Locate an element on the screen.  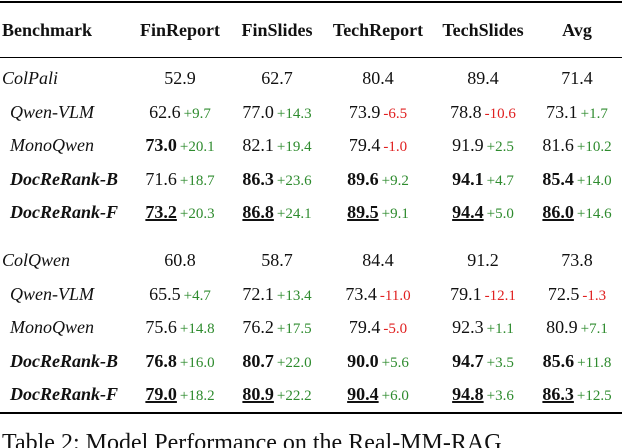
score-cell: 73.2 +20.3 is located at coordinates (179, 213).